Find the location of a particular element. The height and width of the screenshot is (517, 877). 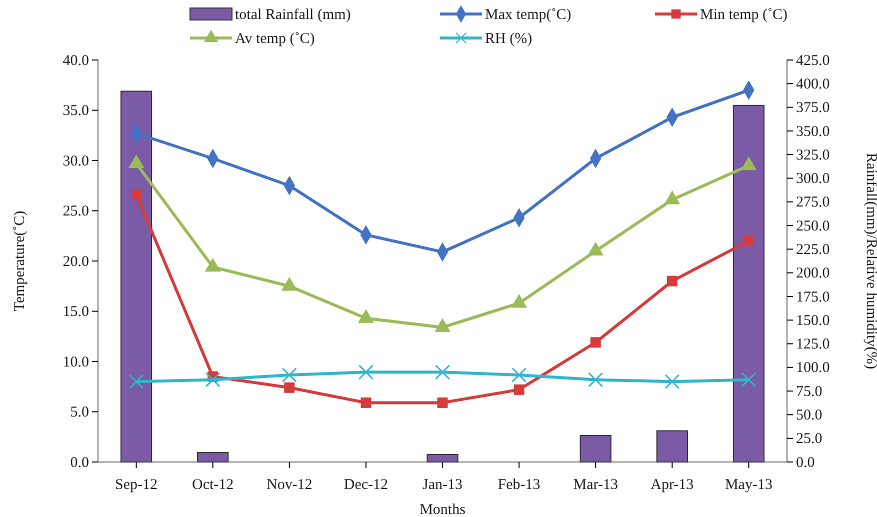

y-tick-label: 20.0 is located at coordinates (75, 262).